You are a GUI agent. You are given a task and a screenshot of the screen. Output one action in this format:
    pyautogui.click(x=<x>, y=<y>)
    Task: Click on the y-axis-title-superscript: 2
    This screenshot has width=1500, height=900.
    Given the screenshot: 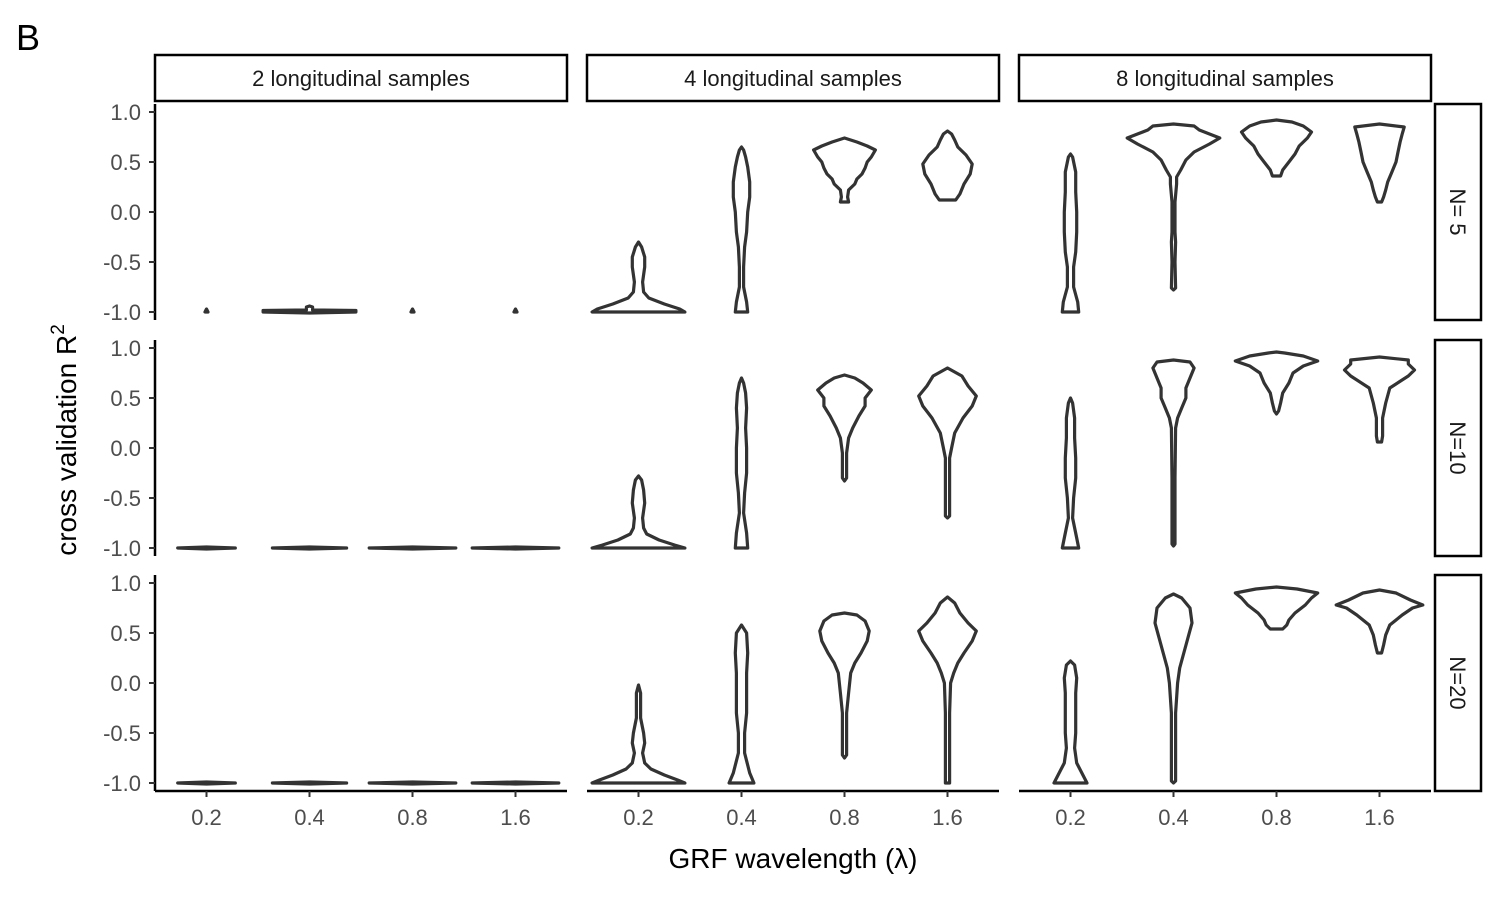 What is the action you would take?
    pyautogui.click(x=58, y=329)
    